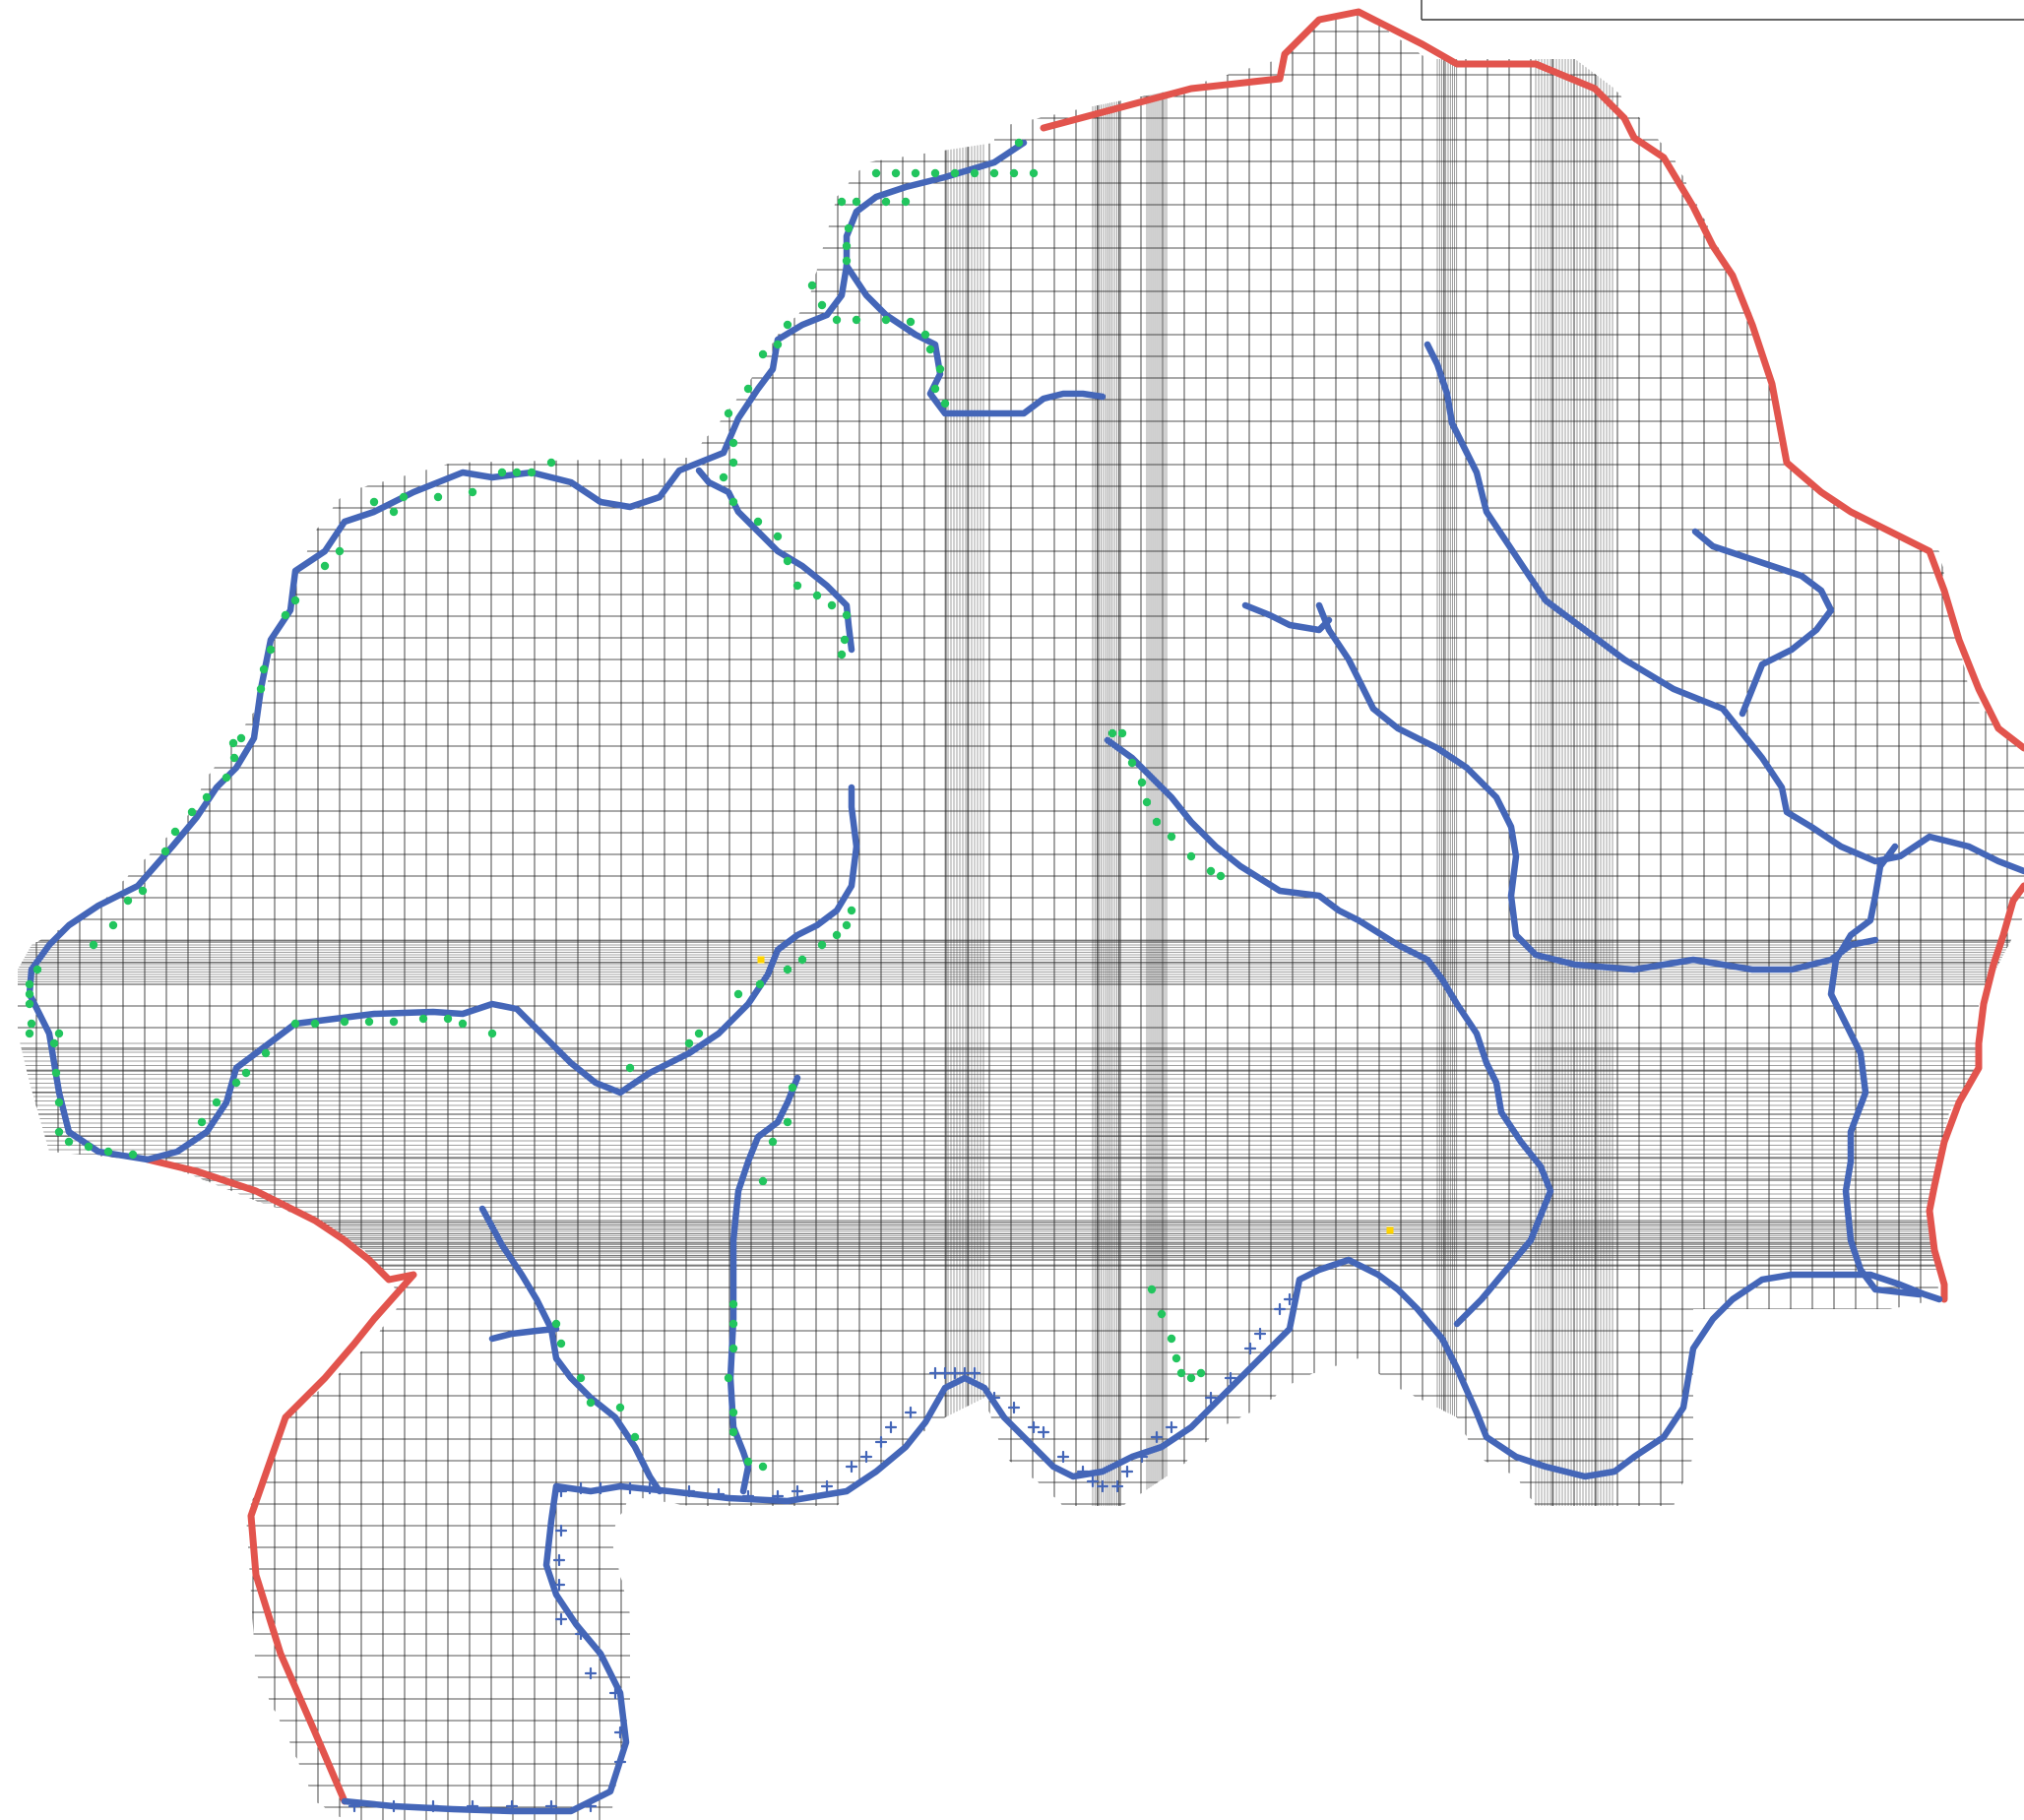 This screenshot has width=2024, height=1820. What do you see at coordinates (1763, 623) in the screenshot?
I see `river-northeast-loop` at bounding box center [1763, 623].